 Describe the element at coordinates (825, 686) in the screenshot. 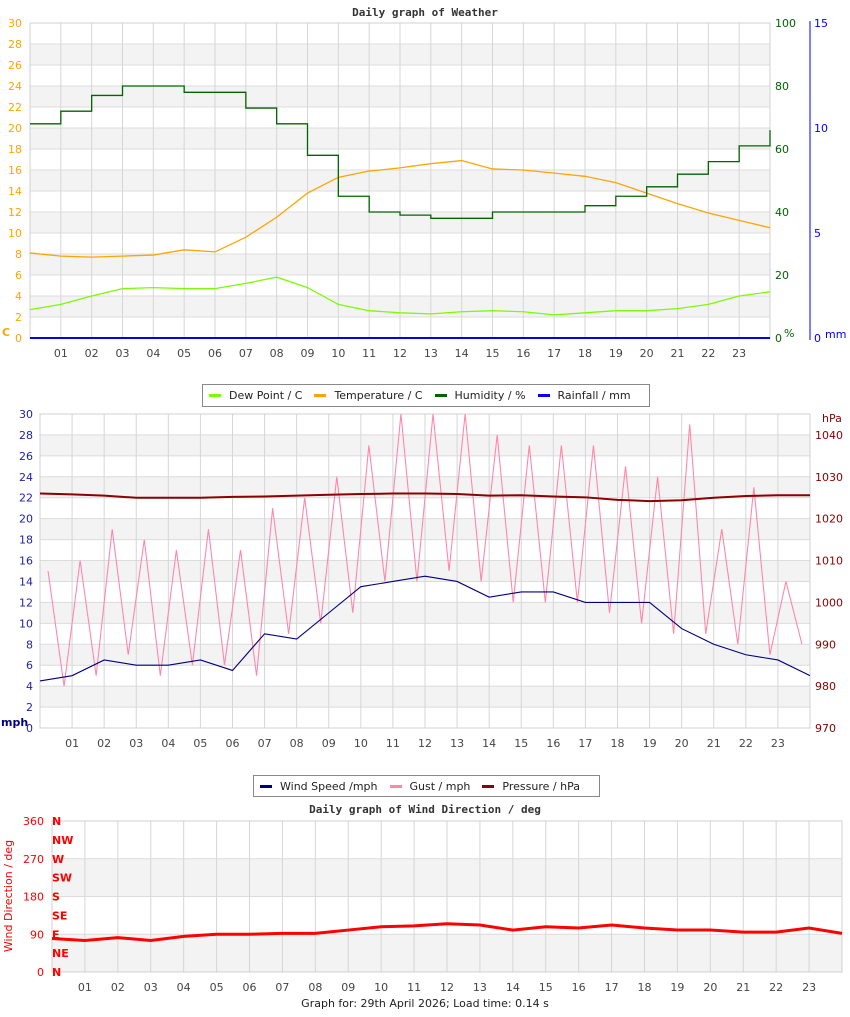

I see `right-axis-tick-label: 980` at that location.